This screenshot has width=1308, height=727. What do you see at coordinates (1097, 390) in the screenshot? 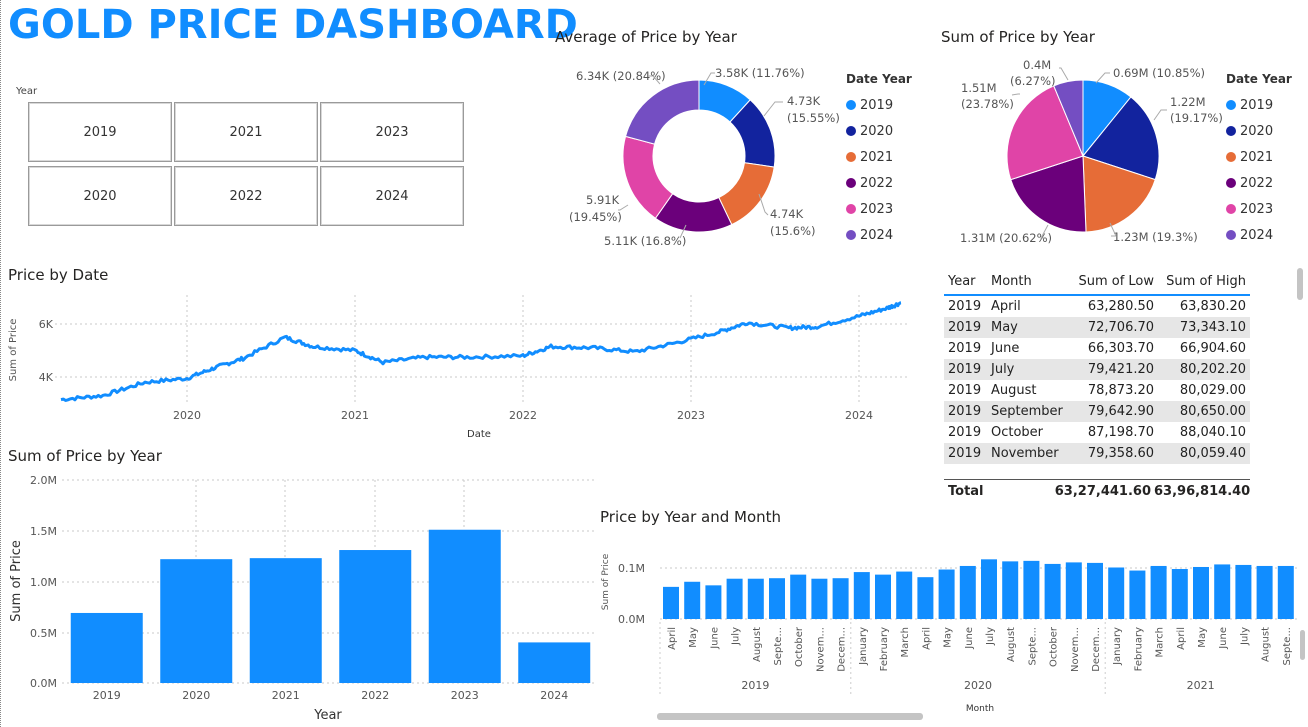
I see `table-row: 2019 August 78,873.20 80,029.00` at bounding box center [1097, 390].